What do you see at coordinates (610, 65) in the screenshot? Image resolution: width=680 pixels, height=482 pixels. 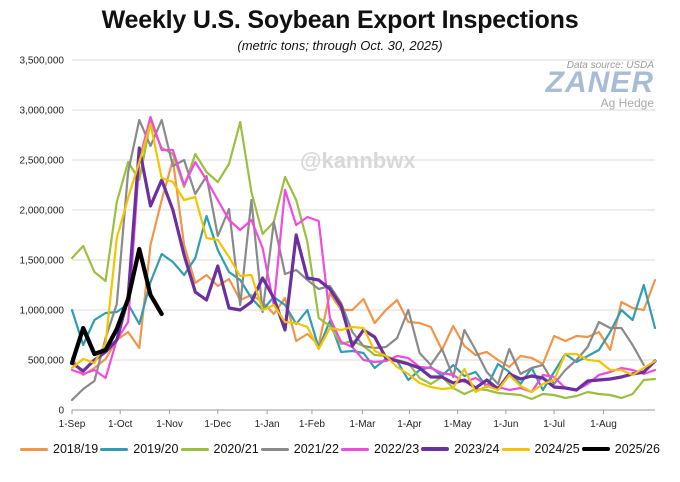 I see `source-note: Data source: USDA` at bounding box center [610, 65].